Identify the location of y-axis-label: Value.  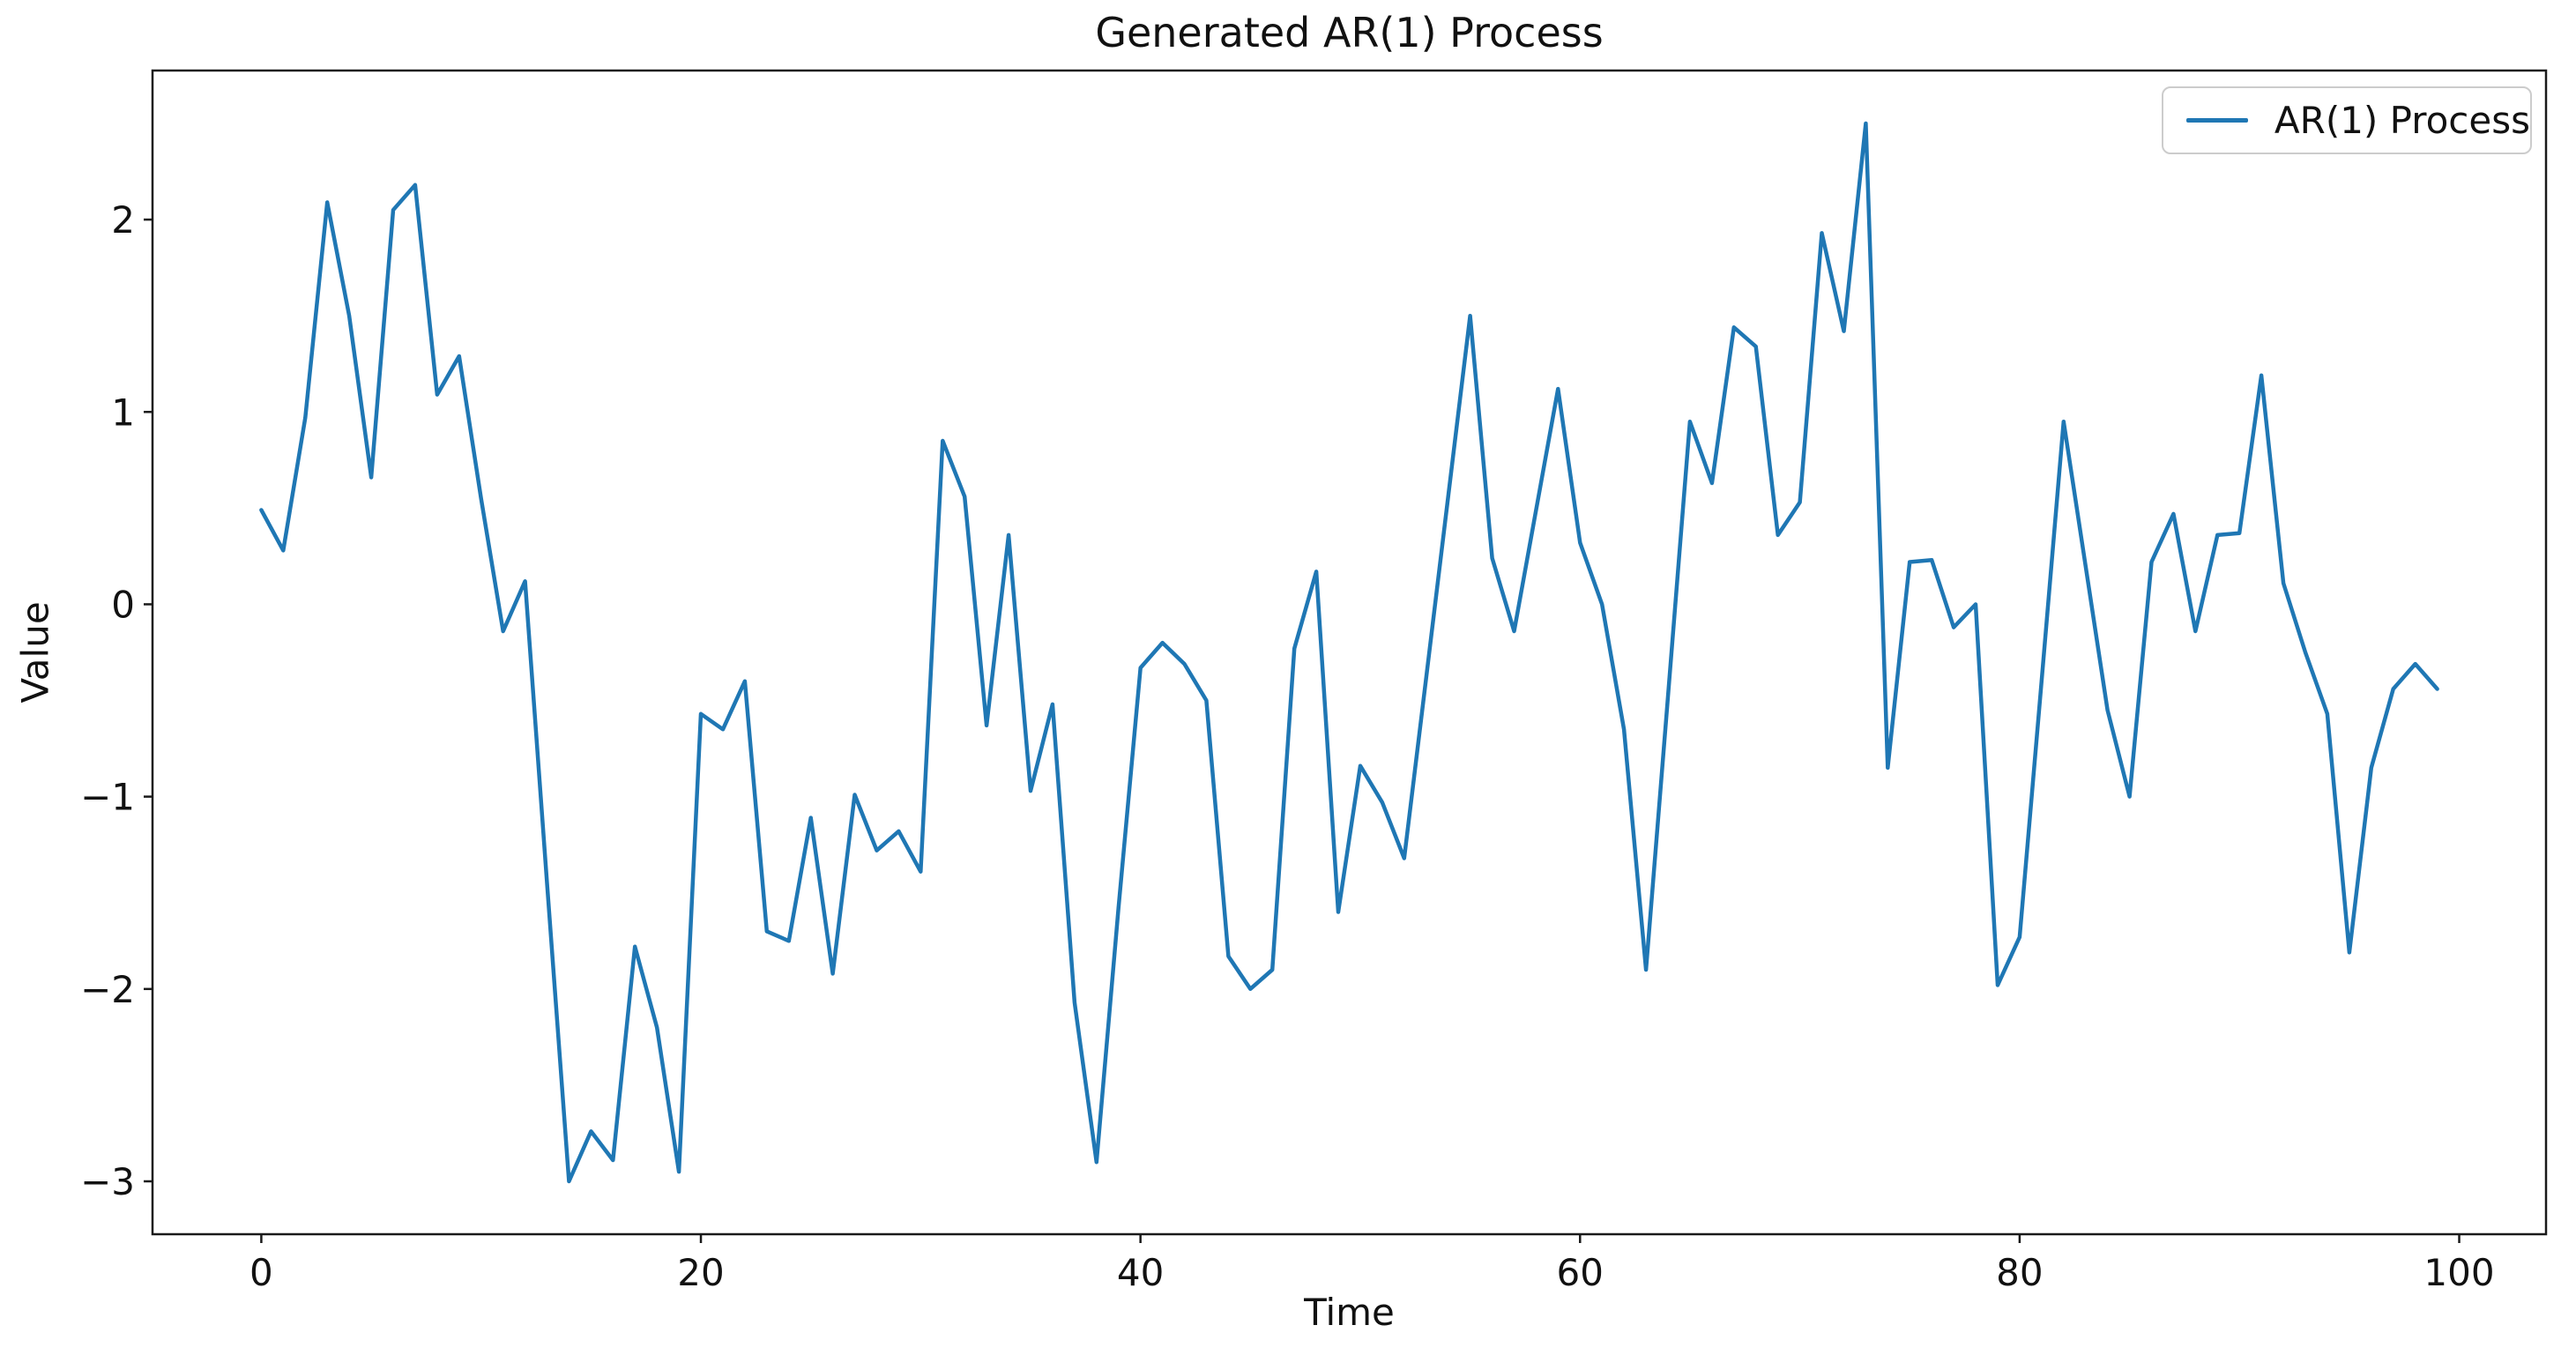
(35, 652).